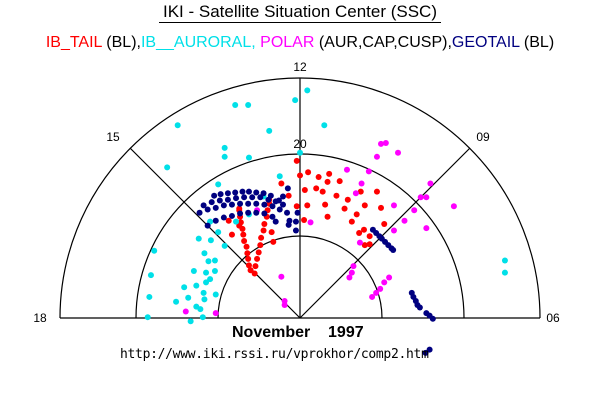  What do you see at coordinates (300, 67) in the screenshot?
I see `mlt-label-12: 12` at bounding box center [300, 67].